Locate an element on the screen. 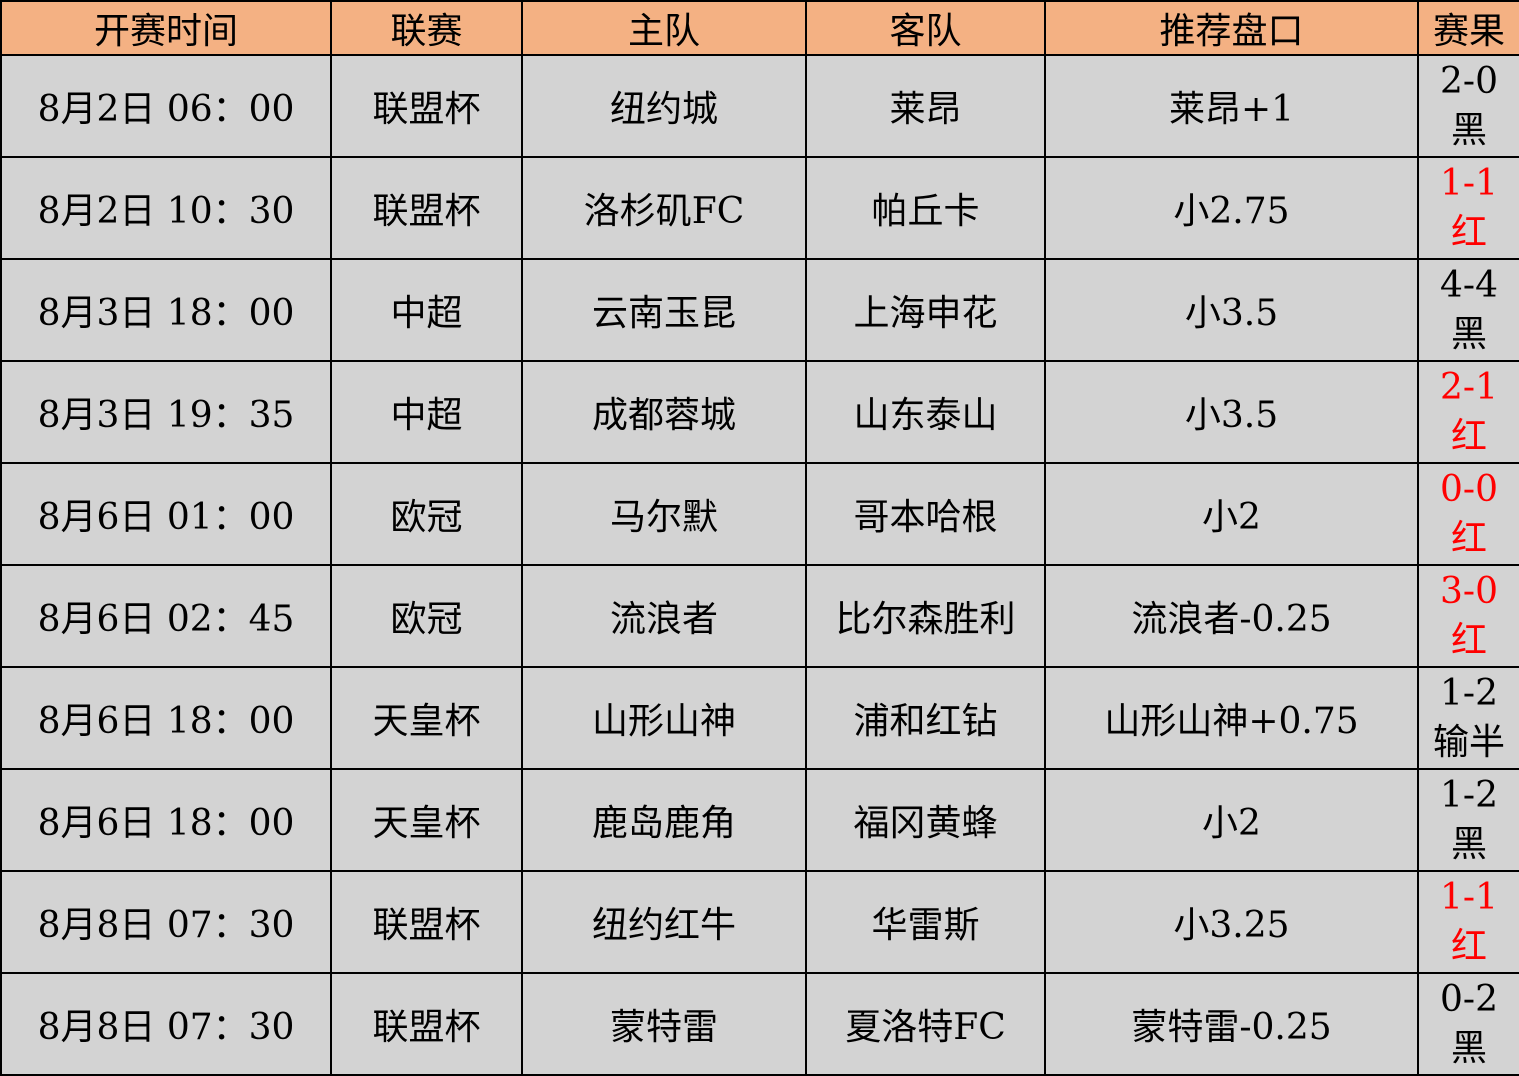  table-row: 8月8日 07：30 联盟杯 纽约红牛 华雷斯 小3.25 1-1 红 is located at coordinates (759, 922).